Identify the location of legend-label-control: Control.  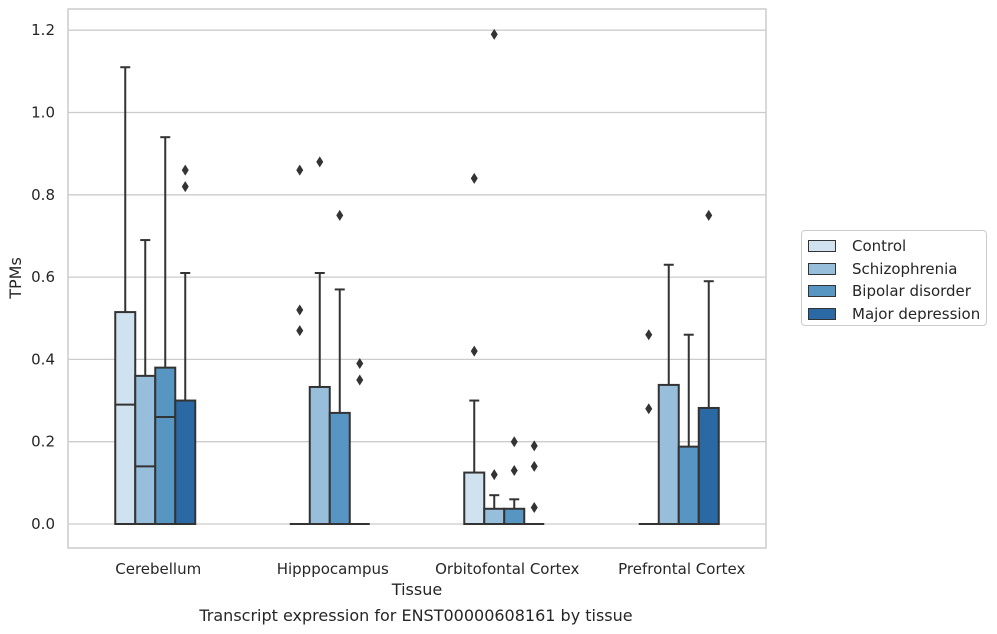
(879, 246).